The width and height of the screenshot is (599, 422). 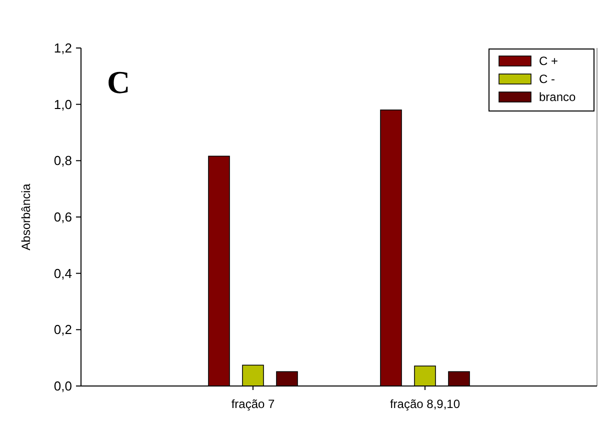 I want to click on annotation: C, so click(x=118, y=82).